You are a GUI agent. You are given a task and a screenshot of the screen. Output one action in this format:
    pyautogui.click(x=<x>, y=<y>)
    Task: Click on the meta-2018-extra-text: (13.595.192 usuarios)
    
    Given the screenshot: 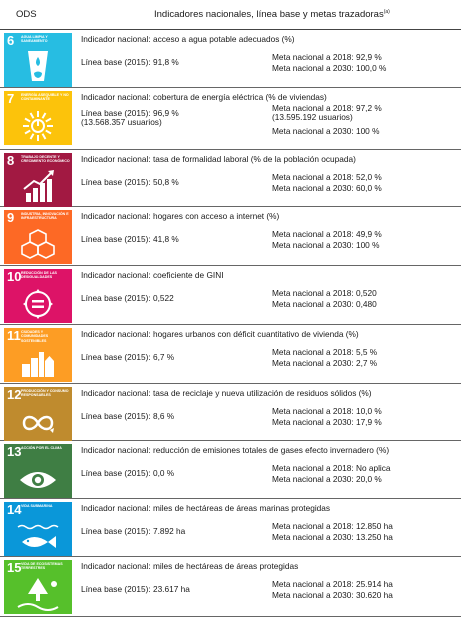 What is the action you would take?
    pyautogui.click(x=312, y=117)
    